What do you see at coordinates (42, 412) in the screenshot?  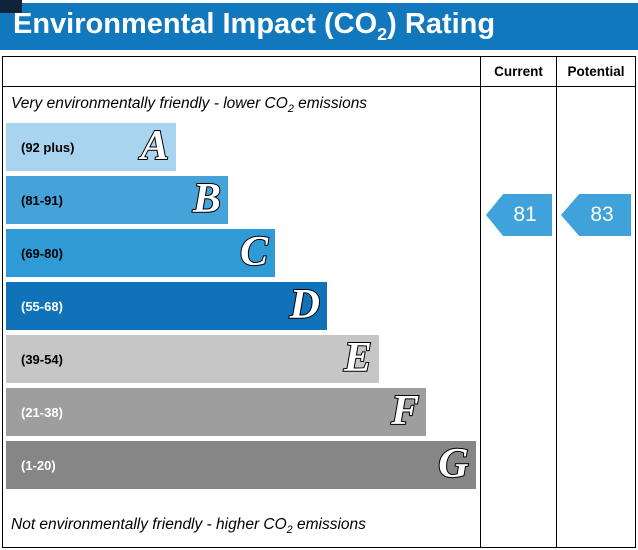 I see `band-range-label: (21-38)` at bounding box center [42, 412].